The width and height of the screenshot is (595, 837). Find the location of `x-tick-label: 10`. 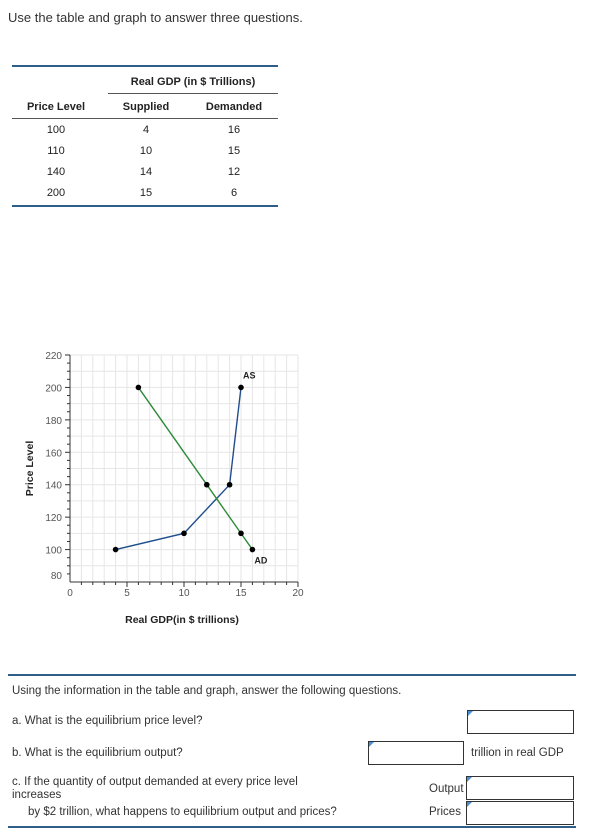

x-tick-label: 10 is located at coordinates (184, 593).